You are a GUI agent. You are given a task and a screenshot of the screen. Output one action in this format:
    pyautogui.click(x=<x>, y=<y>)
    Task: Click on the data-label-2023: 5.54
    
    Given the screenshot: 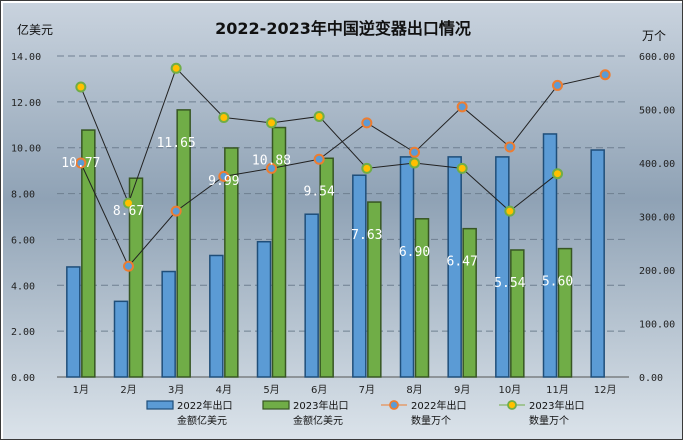 What is the action you would take?
    pyautogui.click(x=509, y=283)
    